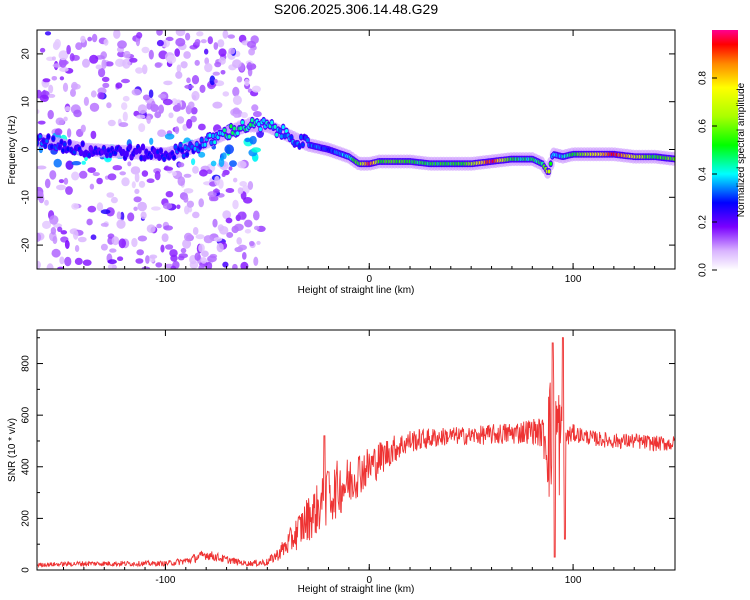 This screenshot has height=600, width=750. What do you see at coordinates (26, 363) in the screenshot?
I see `y-tick-label: 800` at bounding box center [26, 363].